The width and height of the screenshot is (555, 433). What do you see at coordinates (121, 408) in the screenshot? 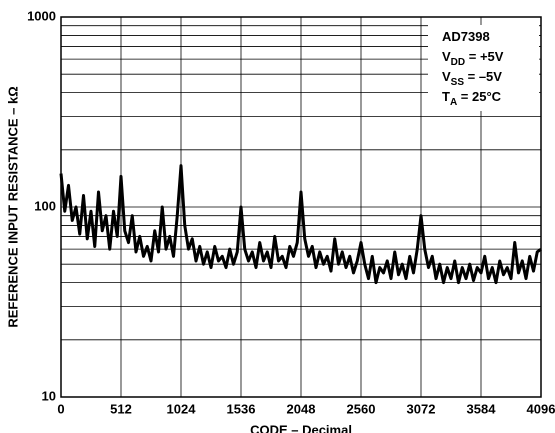
I see `x-tick-label: 512` at bounding box center [121, 408].